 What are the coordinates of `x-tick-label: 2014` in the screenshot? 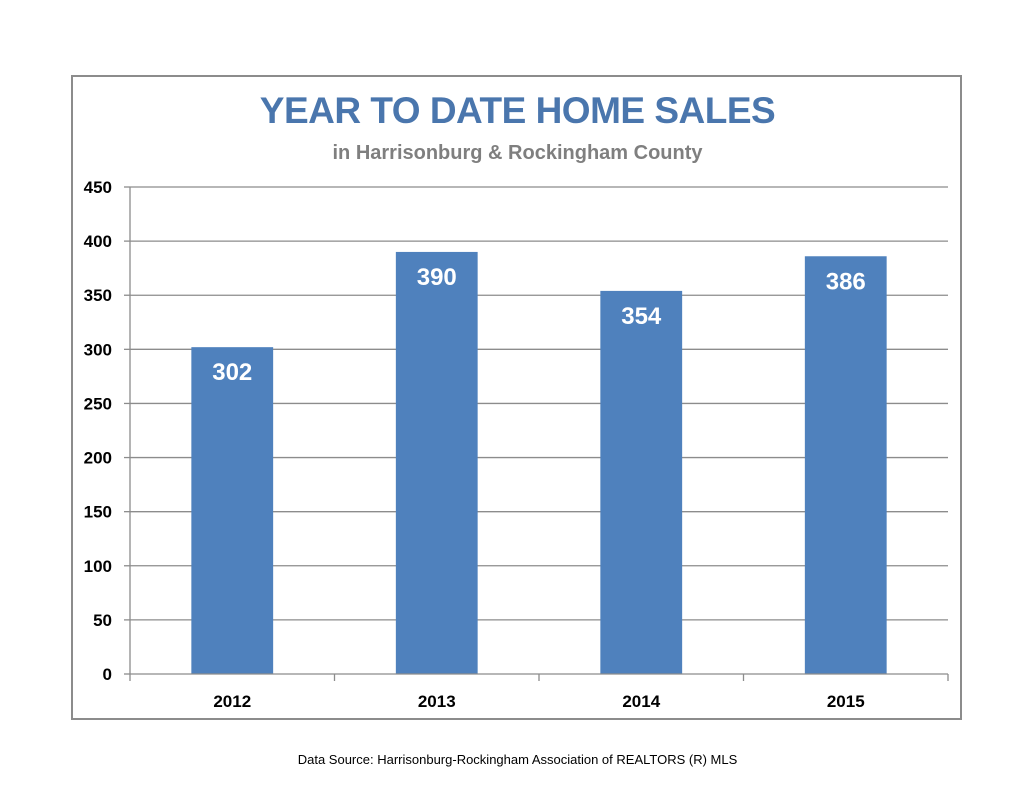 It's located at (641, 701).